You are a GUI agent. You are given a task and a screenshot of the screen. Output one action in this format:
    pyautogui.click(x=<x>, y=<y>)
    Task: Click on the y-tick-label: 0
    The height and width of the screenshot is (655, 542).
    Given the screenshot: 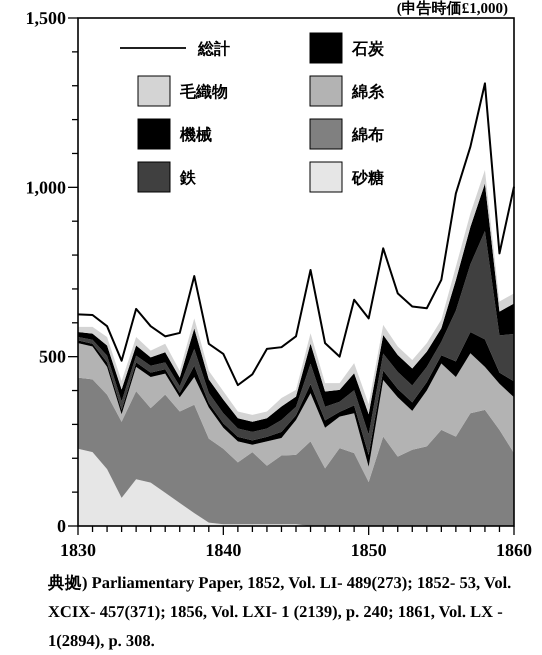 What is the action you would take?
    pyautogui.click(x=61, y=526)
    